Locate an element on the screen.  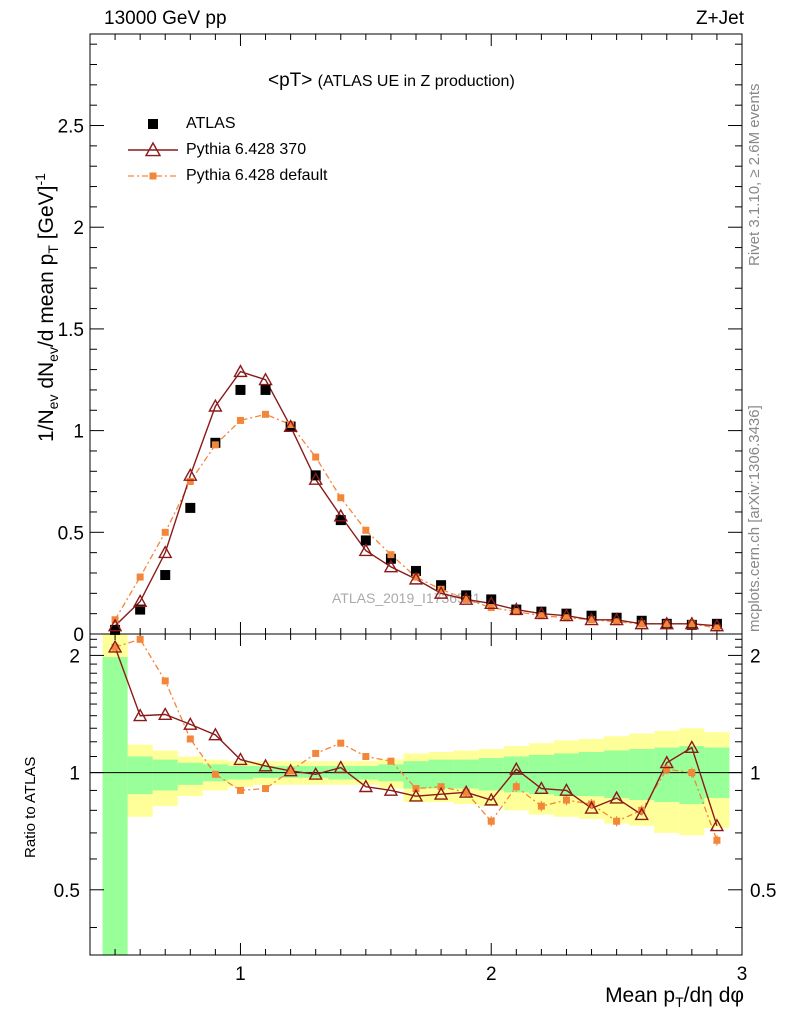
ratio-y-tick-label-right: 1 is located at coordinates (755, 774).